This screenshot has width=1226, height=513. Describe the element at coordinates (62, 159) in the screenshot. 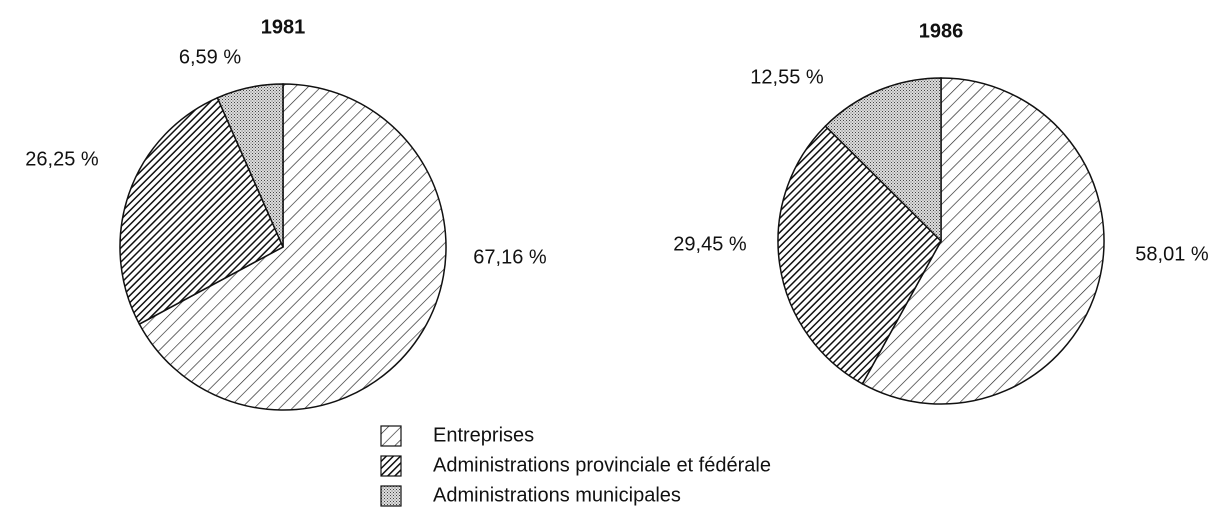

I see `slice-label: 26,25 %` at that location.